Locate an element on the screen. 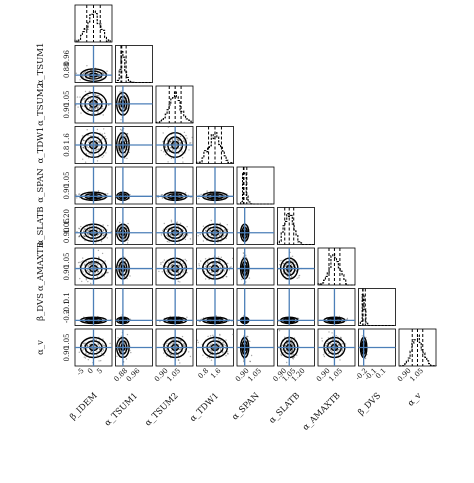  histogram-α_TSUM2 is located at coordinates (174, 107).